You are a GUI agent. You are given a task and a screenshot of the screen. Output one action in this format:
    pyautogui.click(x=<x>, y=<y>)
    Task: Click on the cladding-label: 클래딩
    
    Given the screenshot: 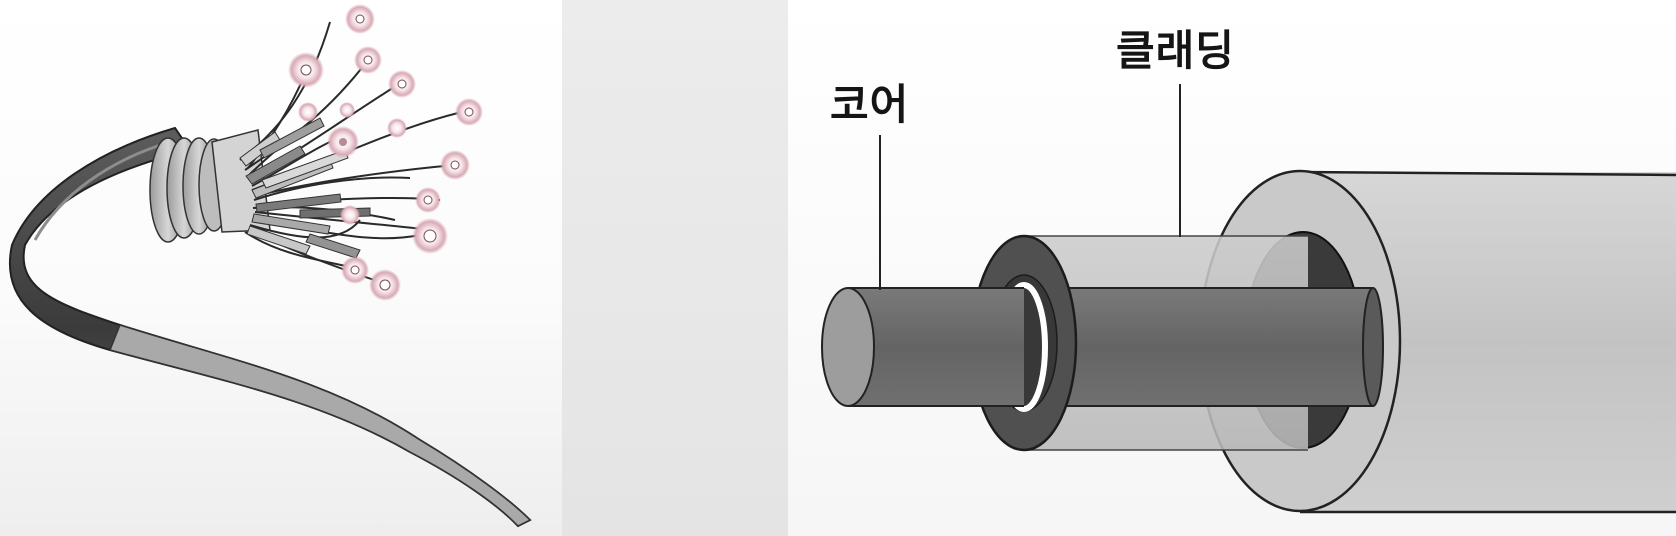 What is the action you would take?
    pyautogui.click(x=1175, y=50)
    